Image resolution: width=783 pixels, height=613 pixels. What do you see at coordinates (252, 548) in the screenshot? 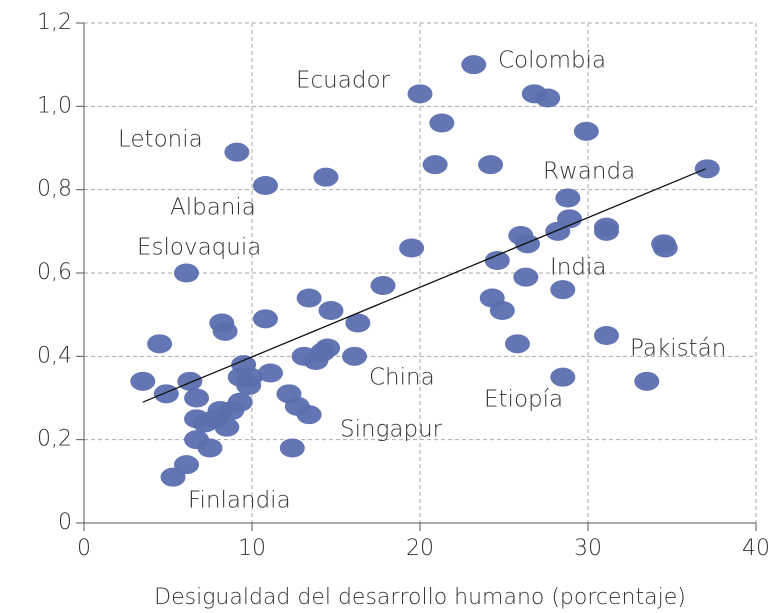
I see `x-tick-label: 10` at bounding box center [252, 548].